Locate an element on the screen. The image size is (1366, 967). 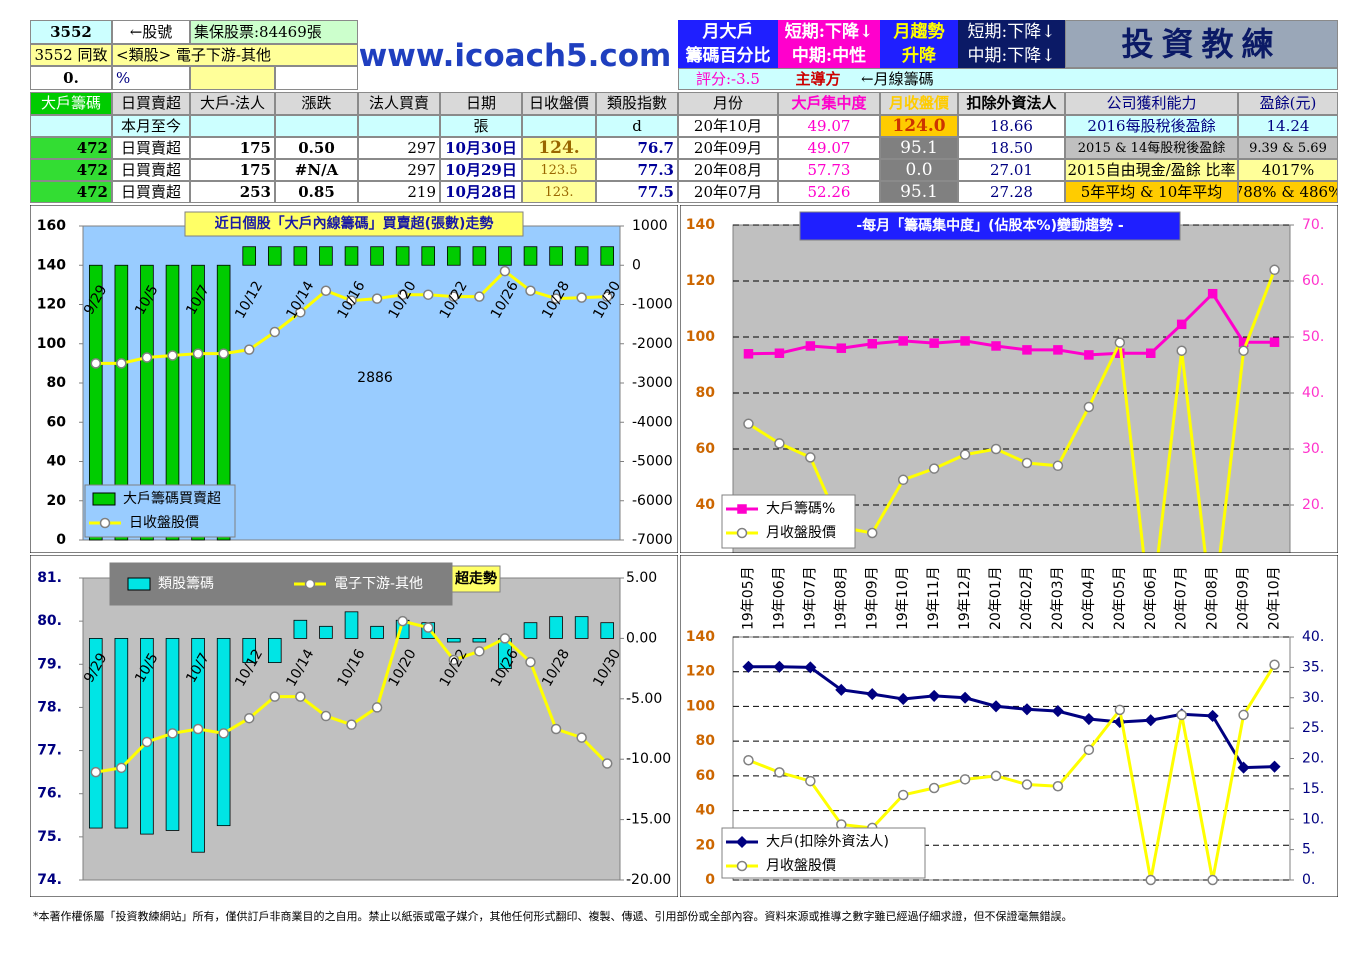
table-cell: 27.01 is located at coordinates (1011, 170).